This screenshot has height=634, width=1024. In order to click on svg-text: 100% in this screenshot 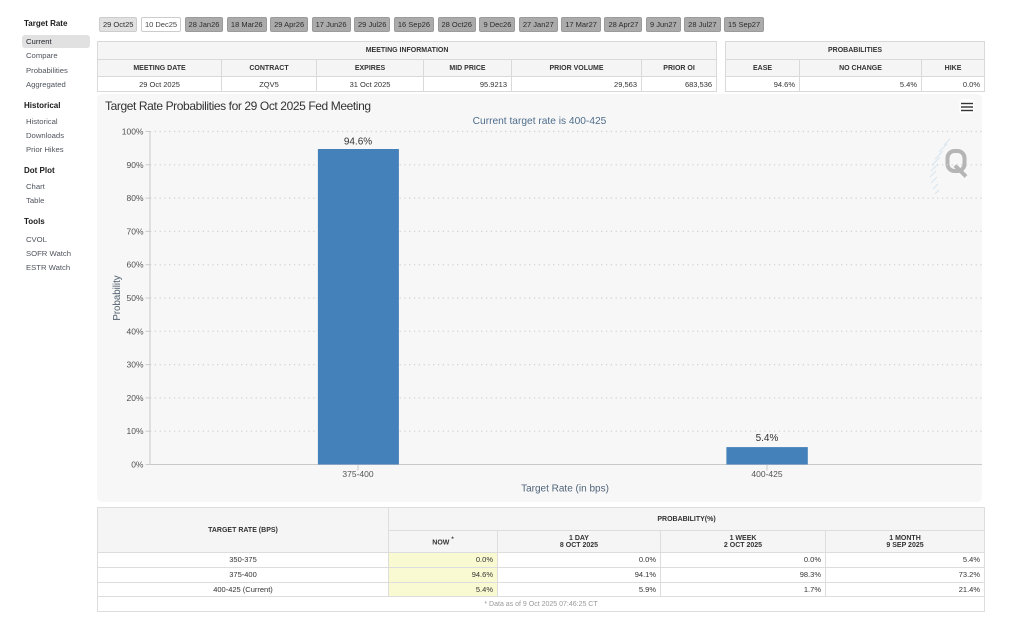, I will do `click(133, 132)`.